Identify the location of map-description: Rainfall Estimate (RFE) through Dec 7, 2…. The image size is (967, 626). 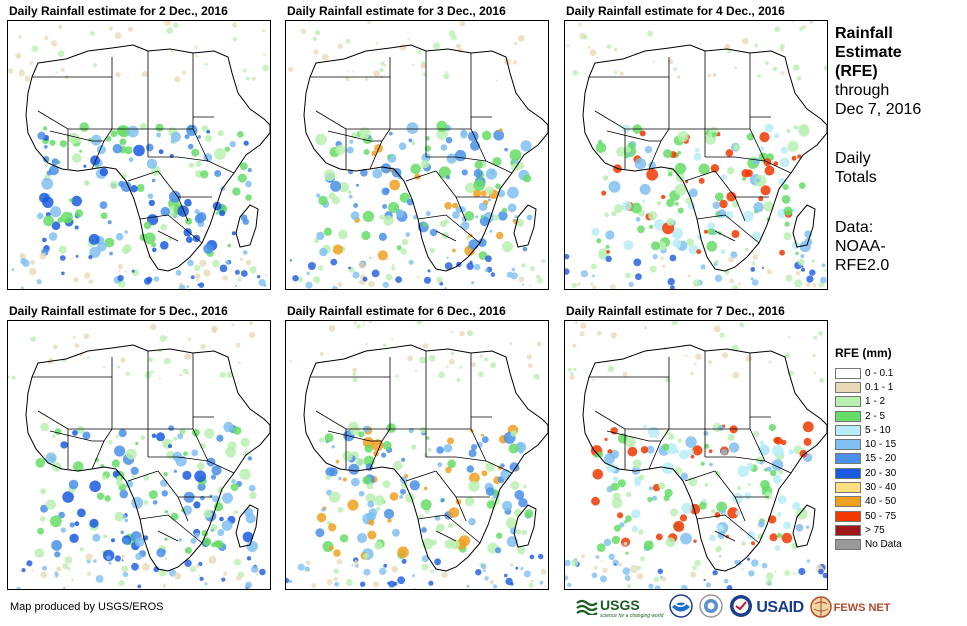
(897, 149).